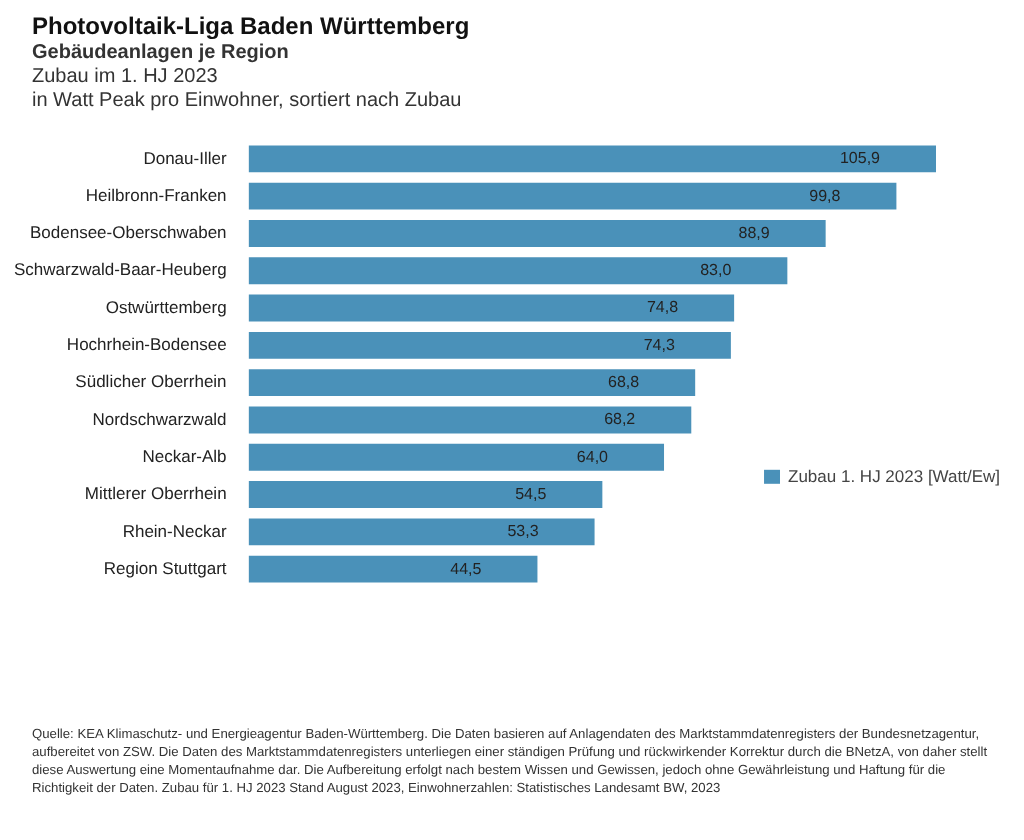  I want to click on y-tick-label: Mittlerer Oberrhein, so click(156, 493).